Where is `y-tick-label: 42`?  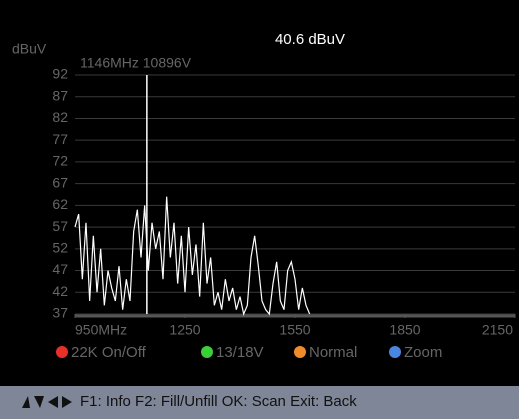 y-tick-label: 42 is located at coordinates (60, 291).